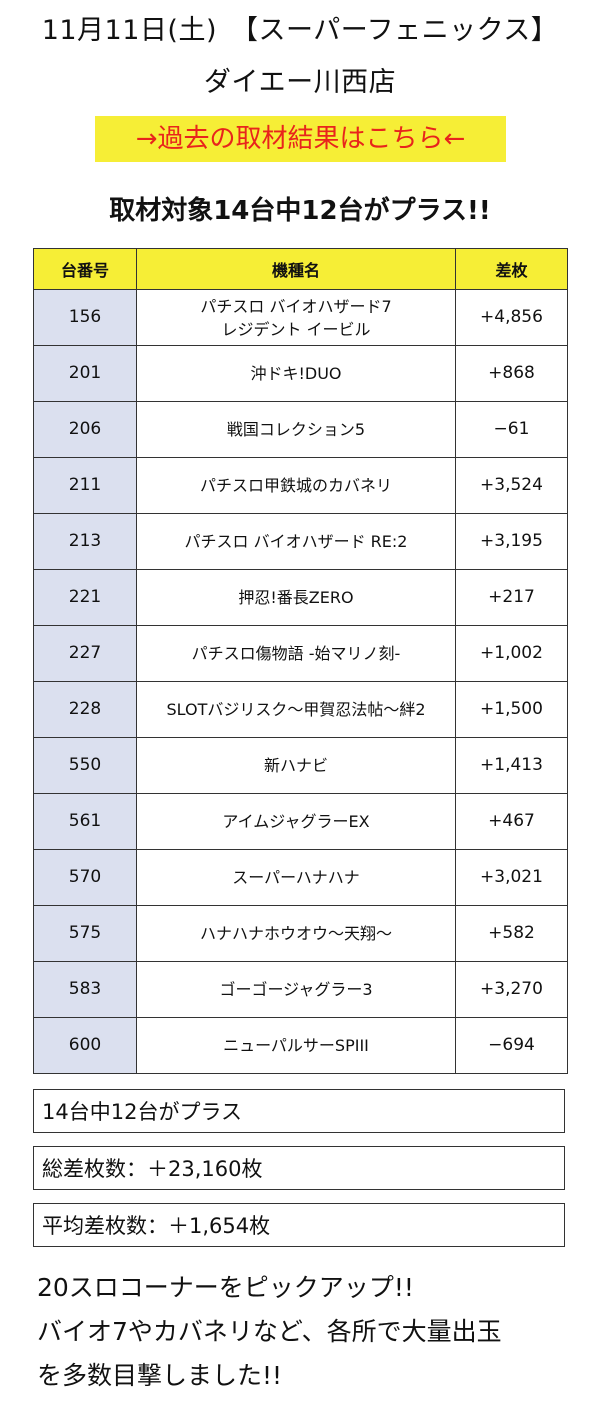  Describe the element at coordinates (85, 821) in the screenshot. I see `machine-number-cell: 561` at that location.